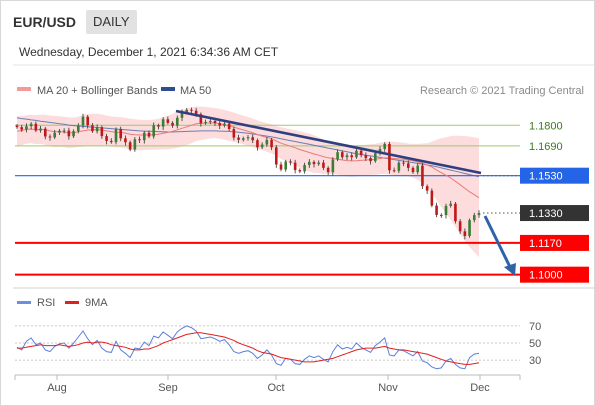 This screenshot has height=406, width=595. What do you see at coordinates (57, 388) in the screenshot?
I see `time-label-Aug: Aug` at bounding box center [57, 388].